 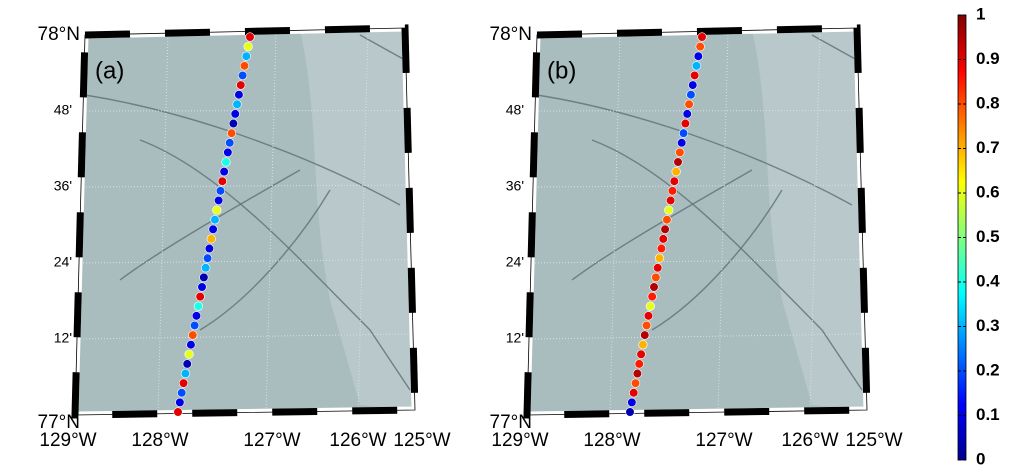 What do you see at coordinates (988, 102) in the screenshot?
I see `colorbar-label: 0.8` at bounding box center [988, 102].